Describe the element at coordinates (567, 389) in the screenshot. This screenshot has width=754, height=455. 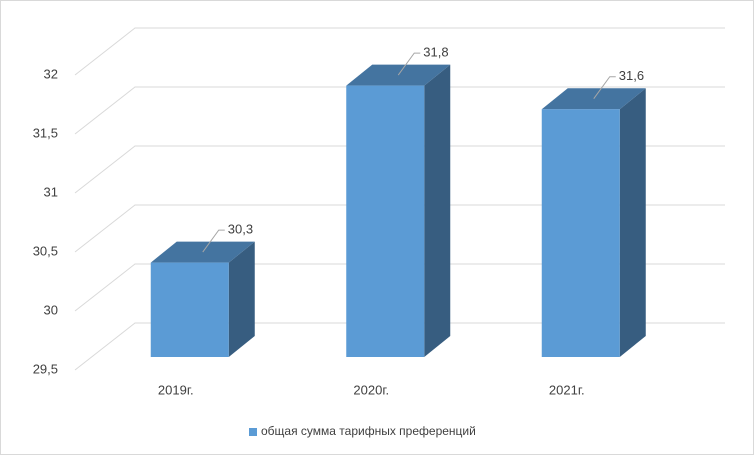
I see `x-tick-label: 2021г.` at that location.